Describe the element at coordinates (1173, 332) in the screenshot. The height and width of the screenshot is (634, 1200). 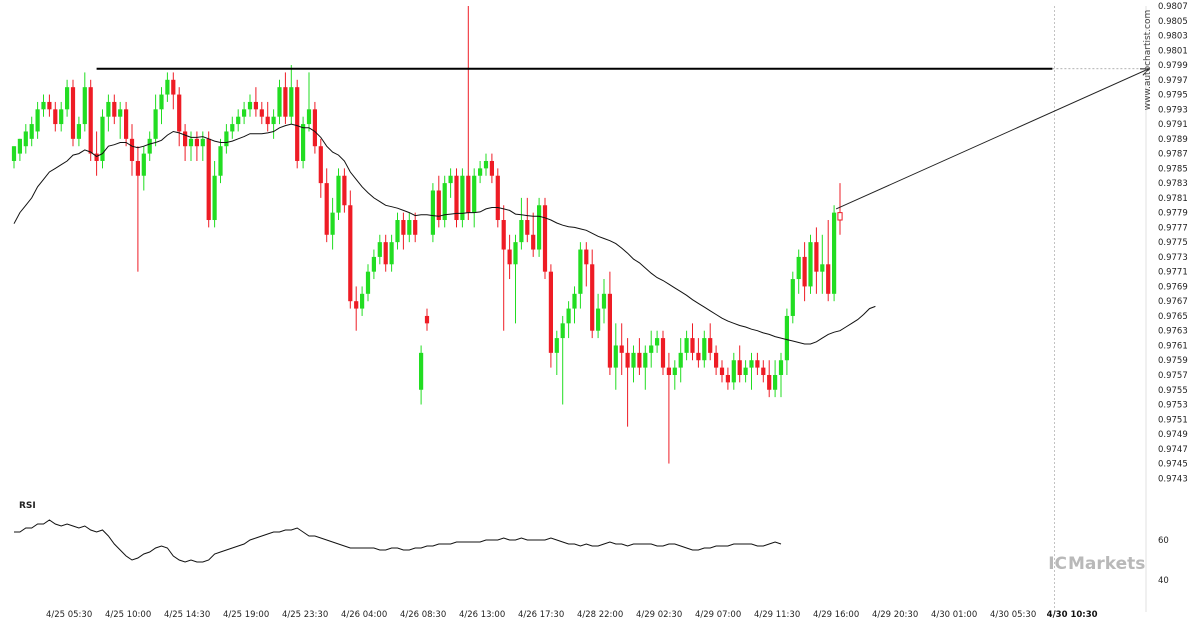
I see `price-tick-label: 0.9763` at that location.